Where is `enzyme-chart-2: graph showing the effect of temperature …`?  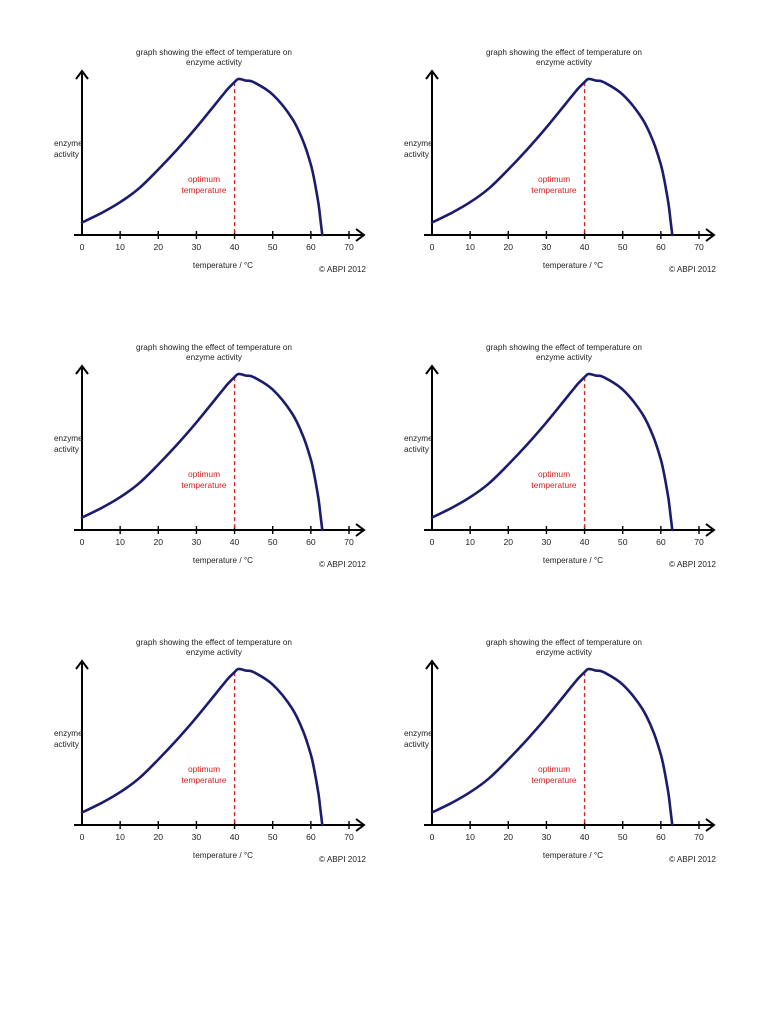 enzyme-chart-2: graph showing the effect of temperature … is located at coordinates (565, 162).